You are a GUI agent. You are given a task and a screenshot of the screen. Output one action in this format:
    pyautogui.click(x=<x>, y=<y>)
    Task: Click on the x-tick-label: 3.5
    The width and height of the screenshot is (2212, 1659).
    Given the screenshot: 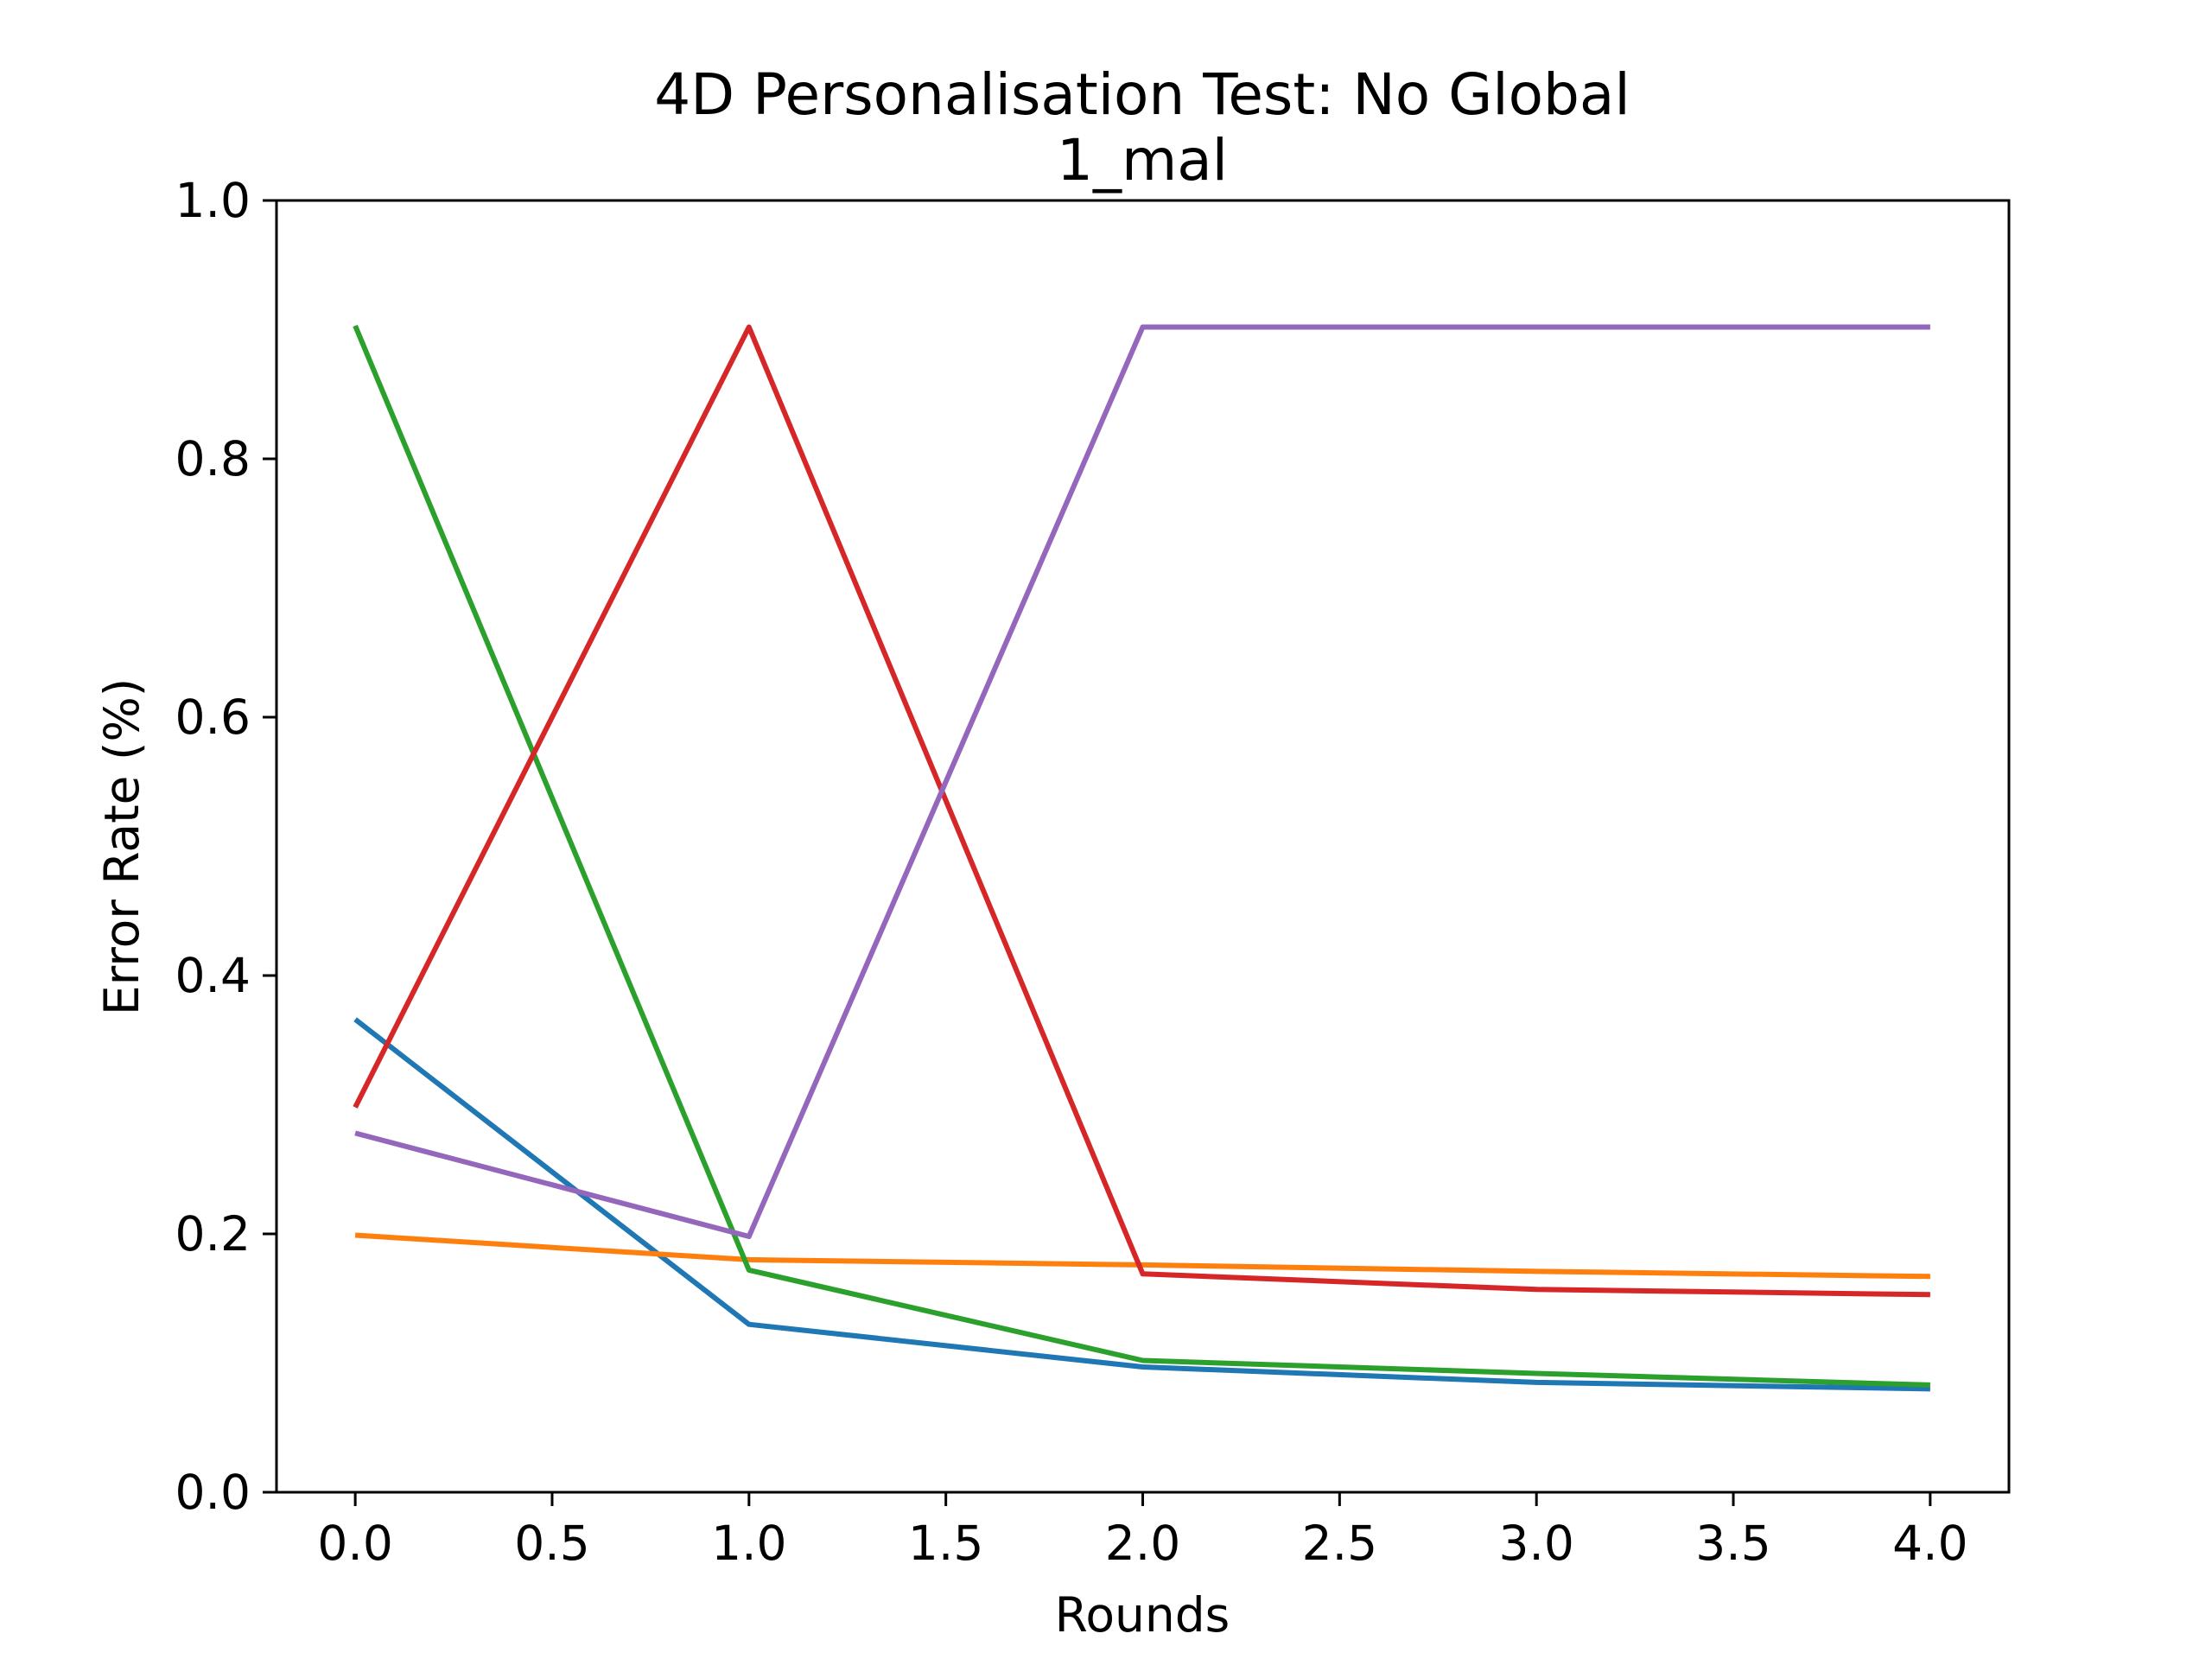 What is the action you would take?
    pyautogui.click(x=1732, y=1543)
    